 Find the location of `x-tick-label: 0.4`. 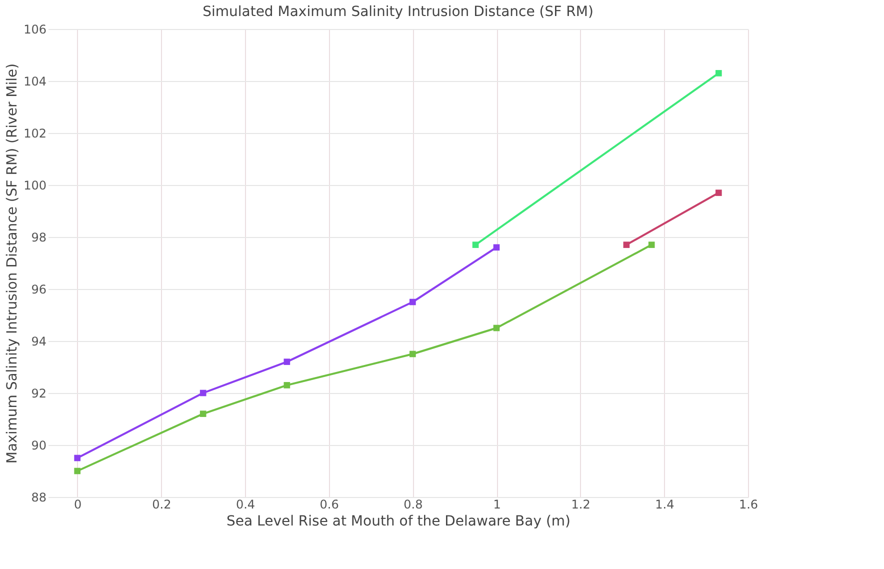

x-tick-label: 0.4 is located at coordinates (246, 505).